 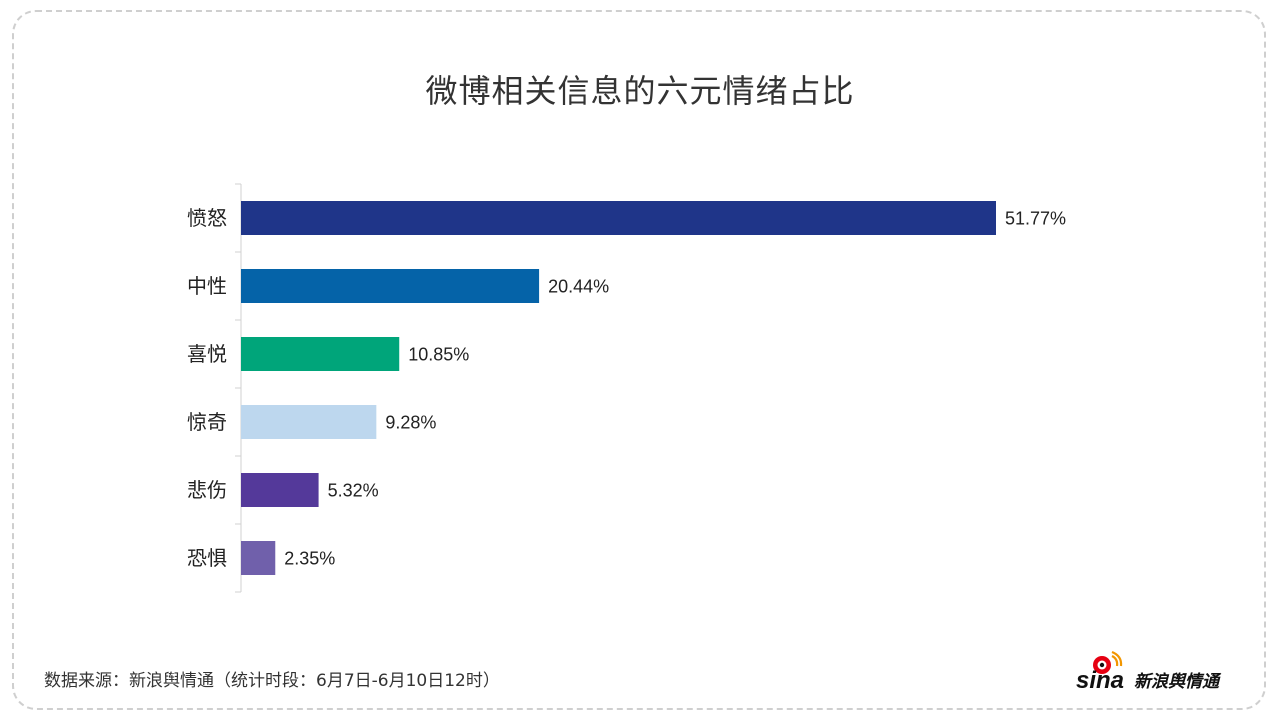 What do you see at coordinates (272, 681) in the screenshot?
I see `data-source-note: 数据来源：新浪舆情通（统计时段：6月7日-6月10日12时）` at bounding box center [272, 681].